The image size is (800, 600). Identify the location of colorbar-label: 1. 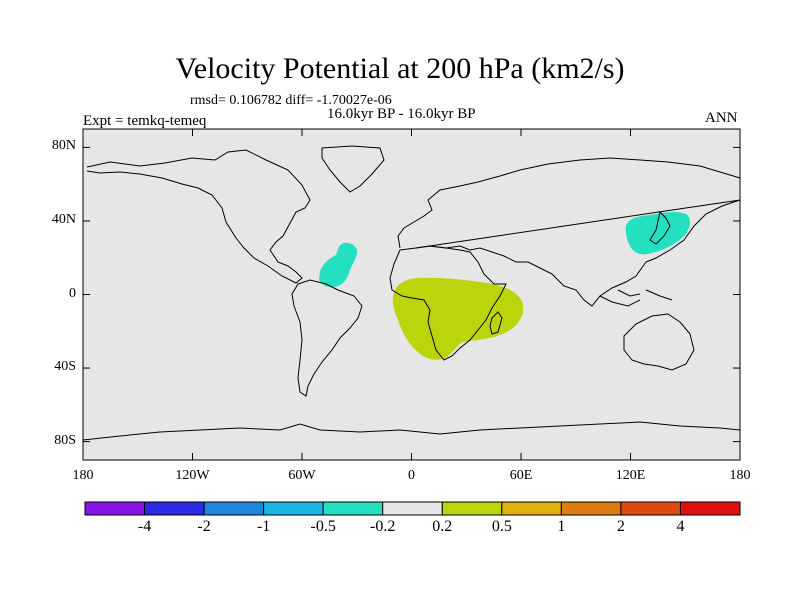
(561, 526).